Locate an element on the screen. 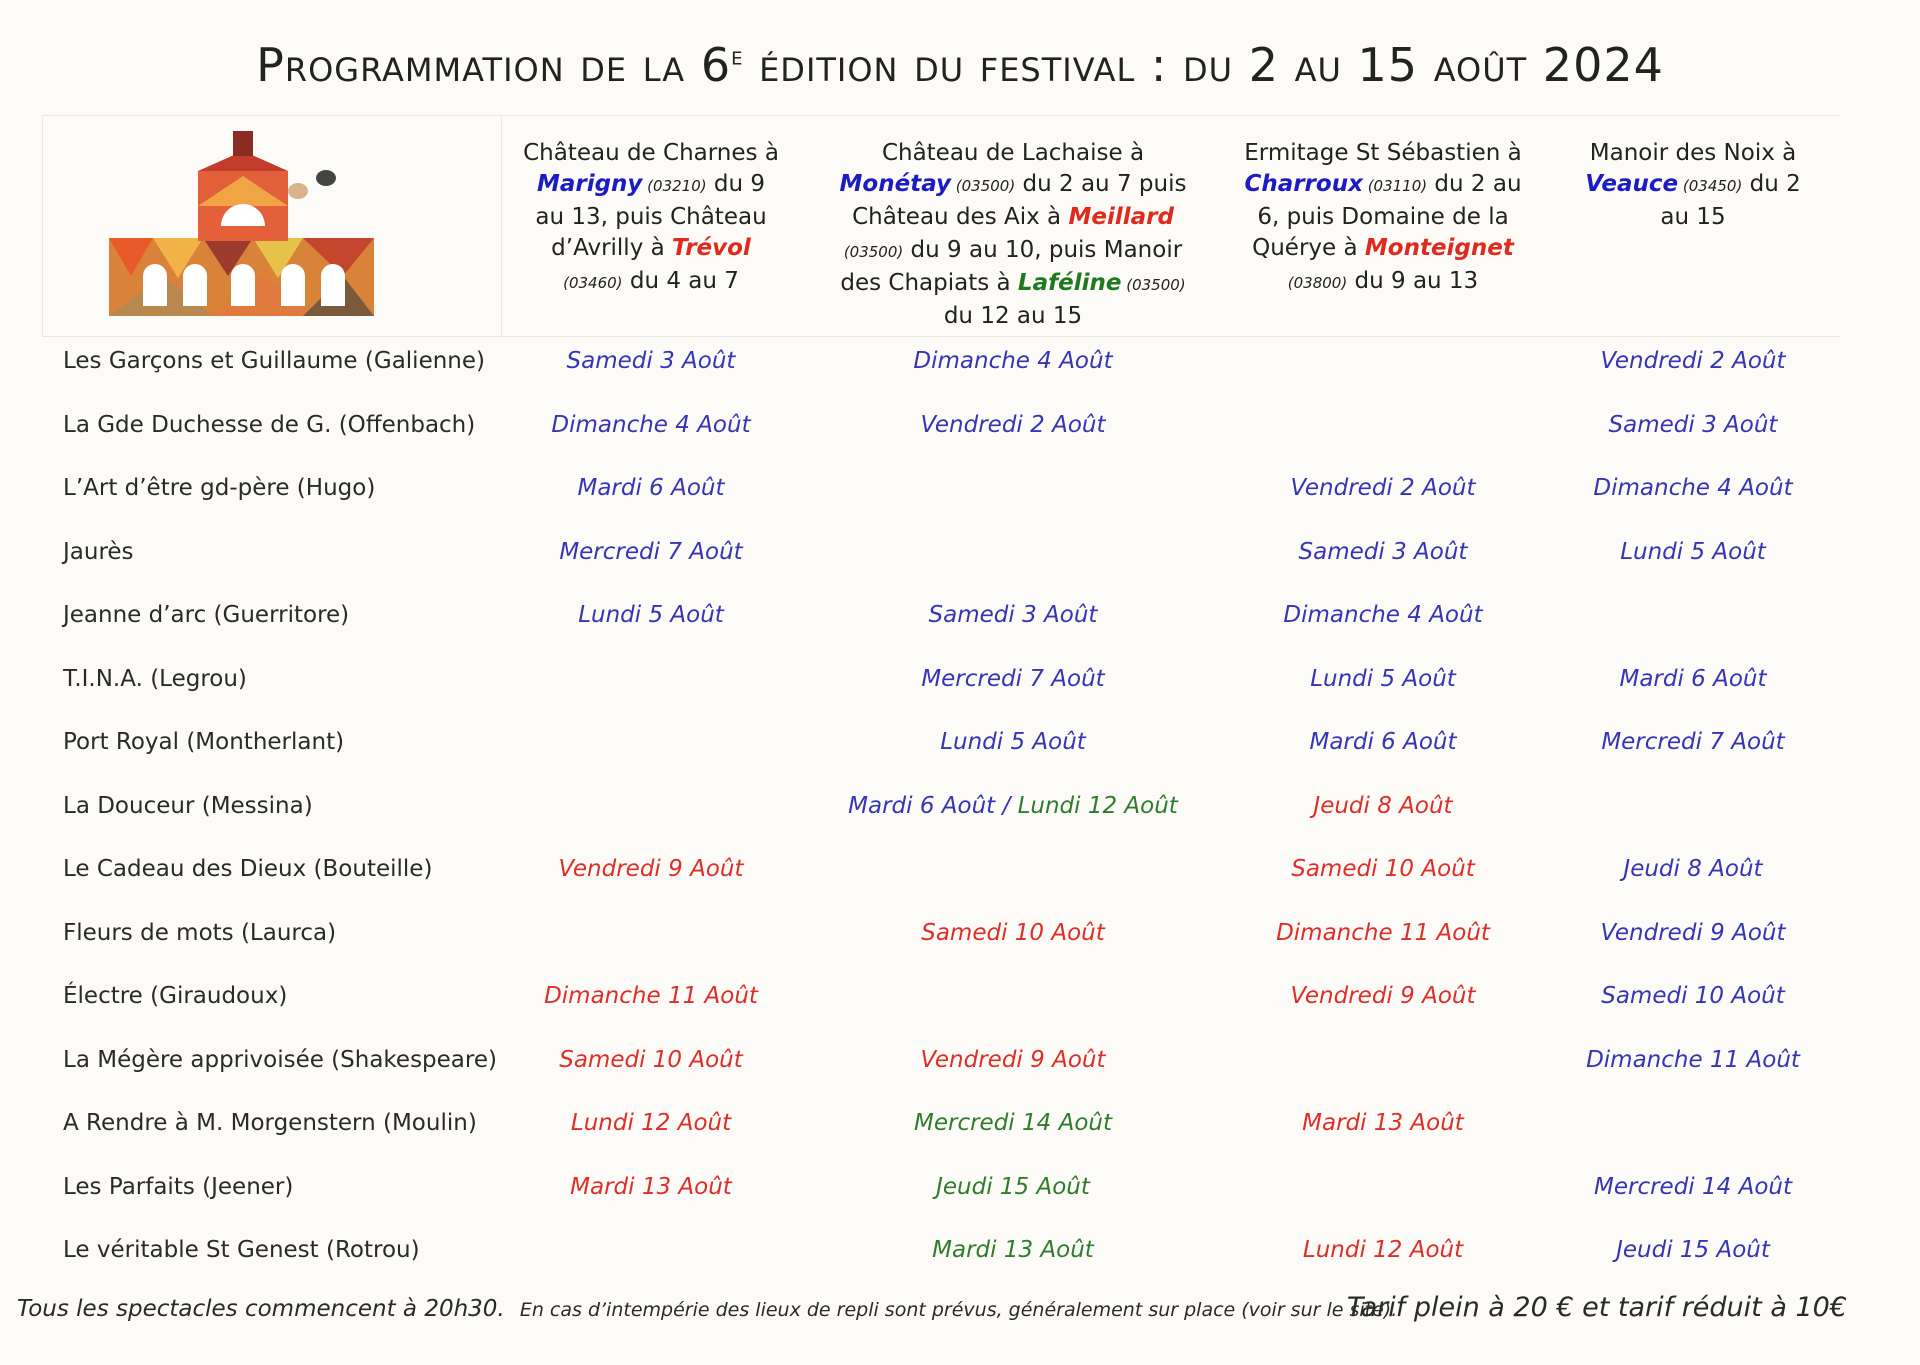  play-title: T.I.N.A. (Legrou) is located at coordinates (155, 678).